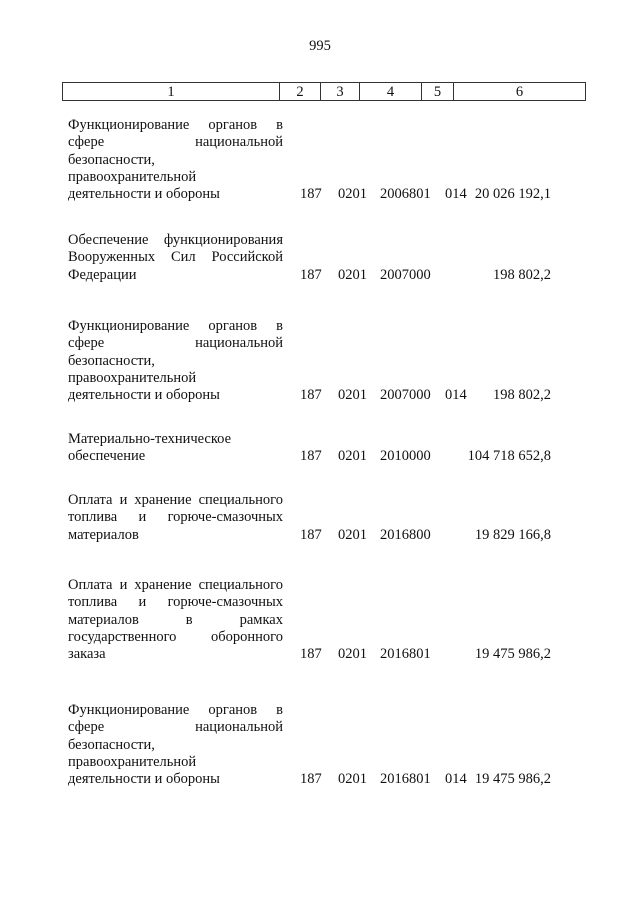  What do you see at coordinates (171, 91) in the screenshot?
I see `header-col-1: 1` at bounding box center [171, 91].